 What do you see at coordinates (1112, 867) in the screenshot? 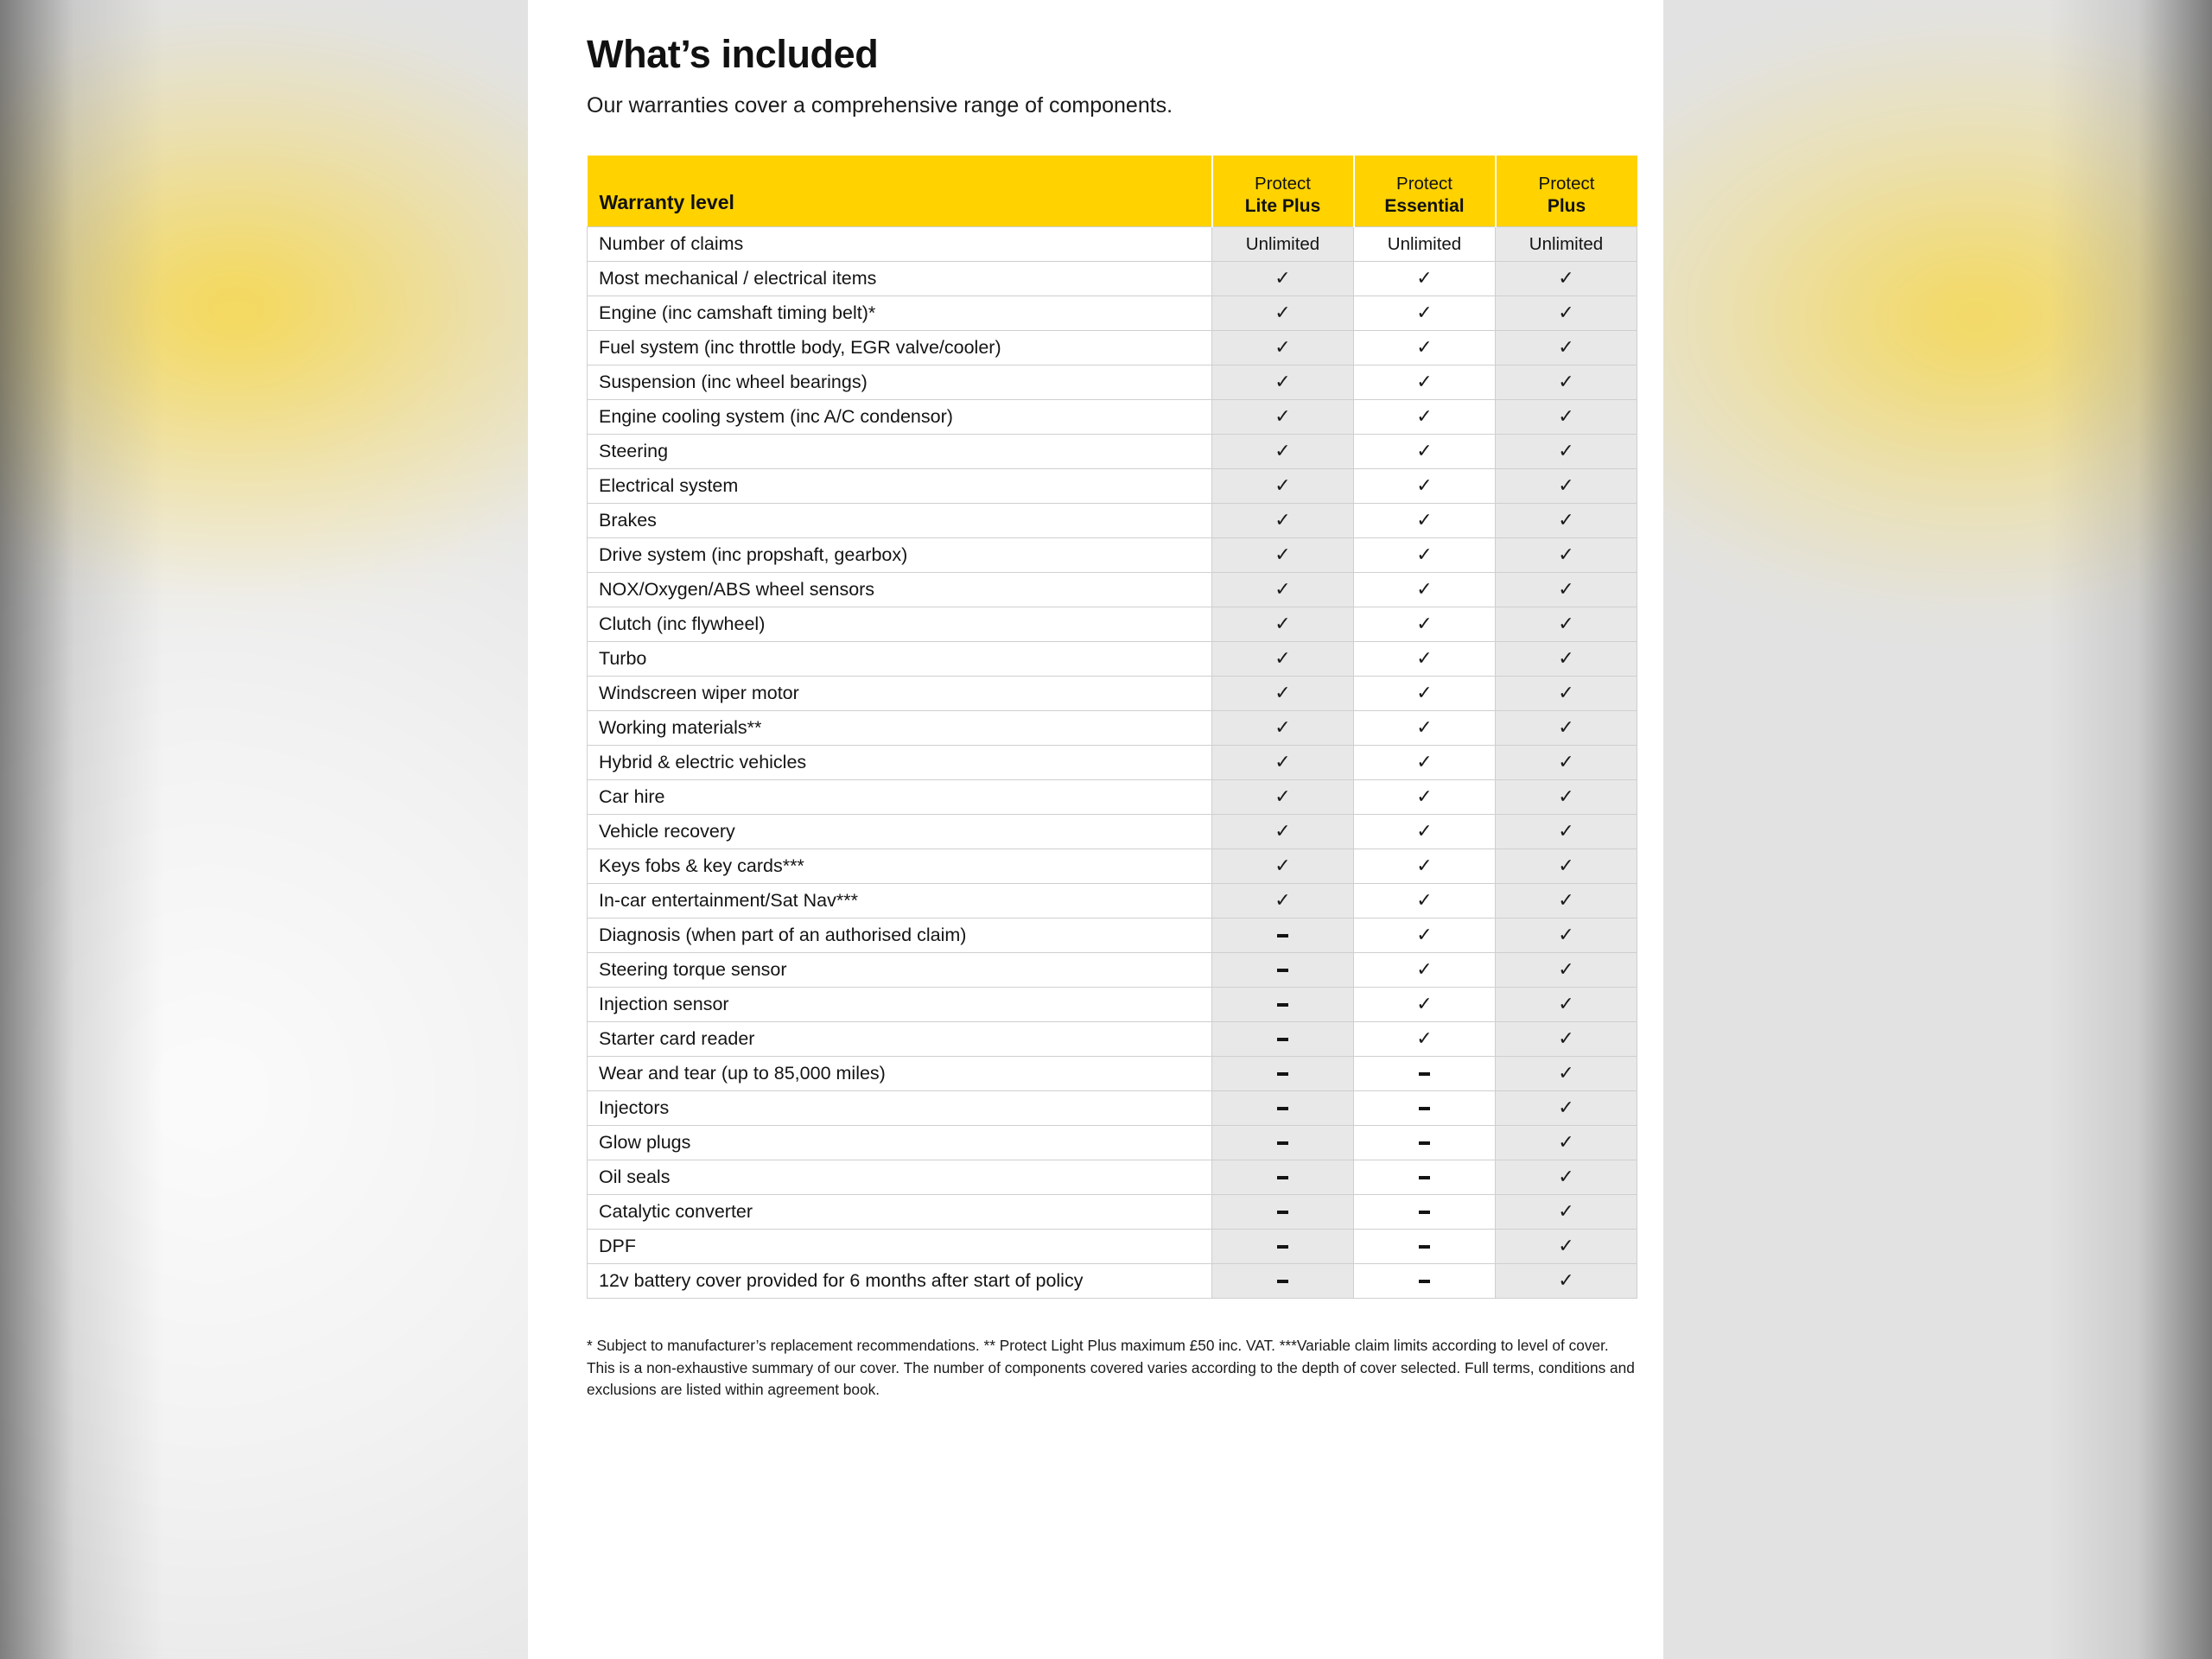
I see `table-row: Keys fobs & key cards*** ✓ ✓ ✓` at bounding box center [1112, 867].